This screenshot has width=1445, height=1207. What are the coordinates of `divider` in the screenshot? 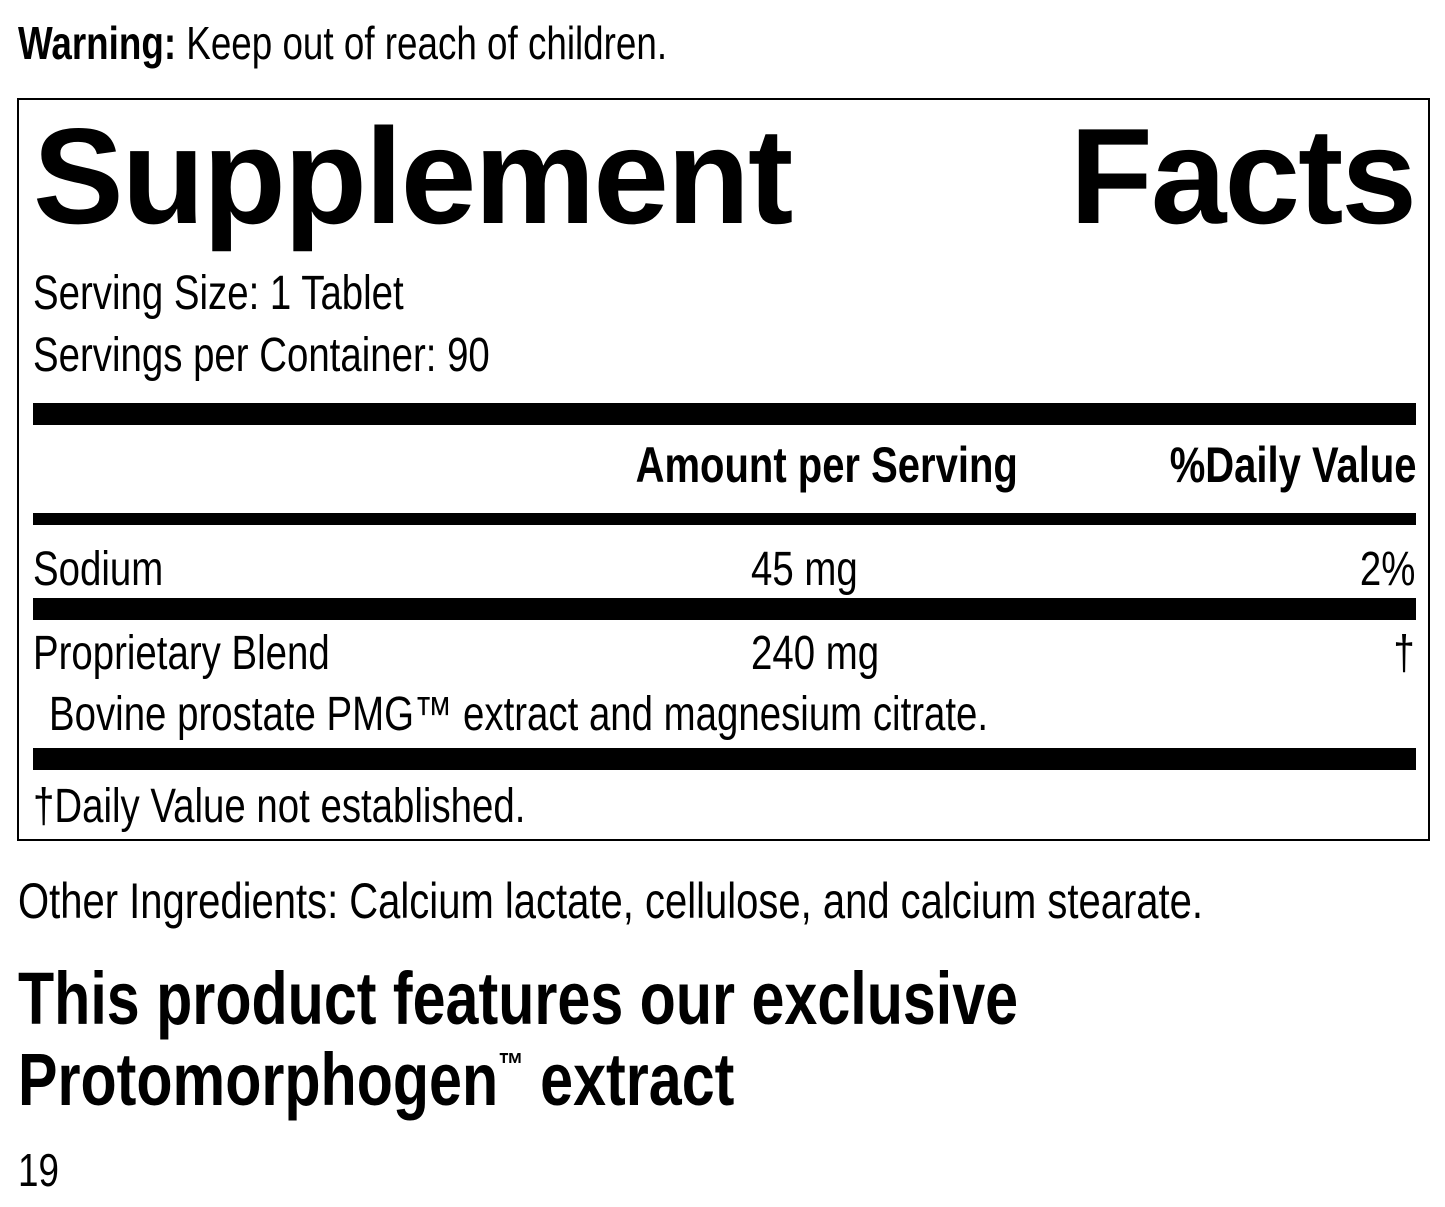 It's located at (724, 519).